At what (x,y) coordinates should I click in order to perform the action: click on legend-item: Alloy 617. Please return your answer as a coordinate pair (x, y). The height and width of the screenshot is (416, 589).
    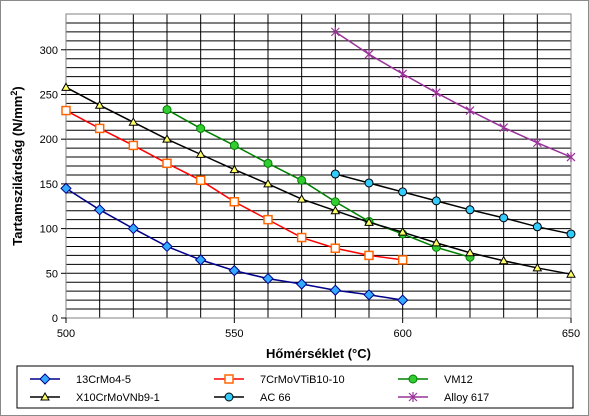
    Looking at the image, I should click on (443, 398).